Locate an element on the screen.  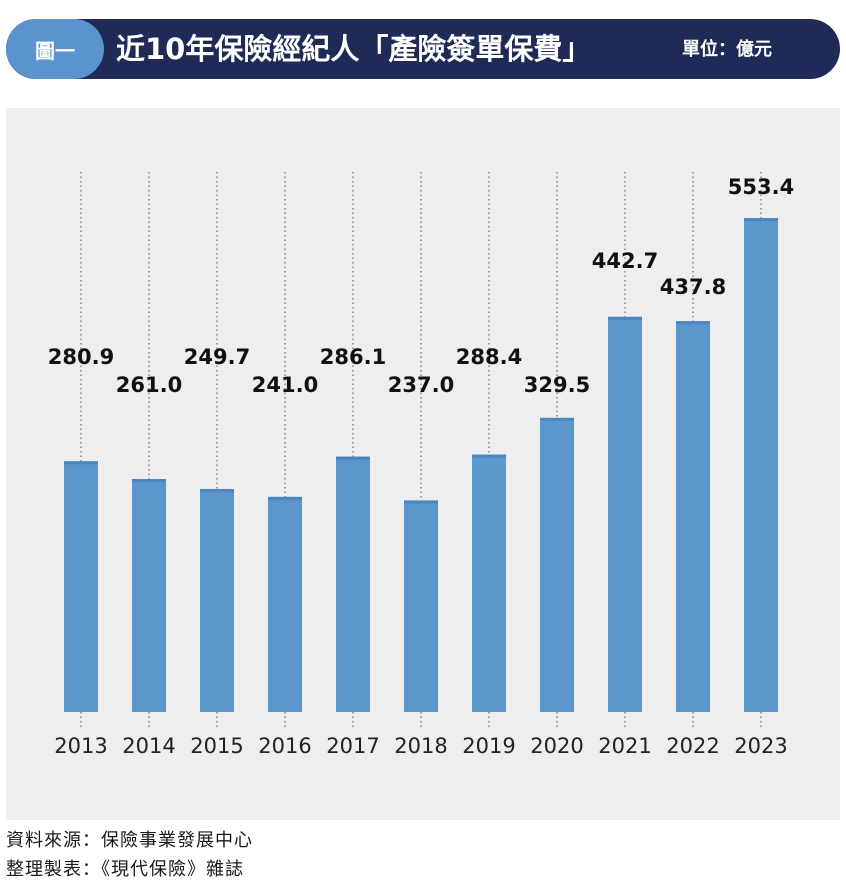
bar-top-2023 is located at coordinates (761, 219).